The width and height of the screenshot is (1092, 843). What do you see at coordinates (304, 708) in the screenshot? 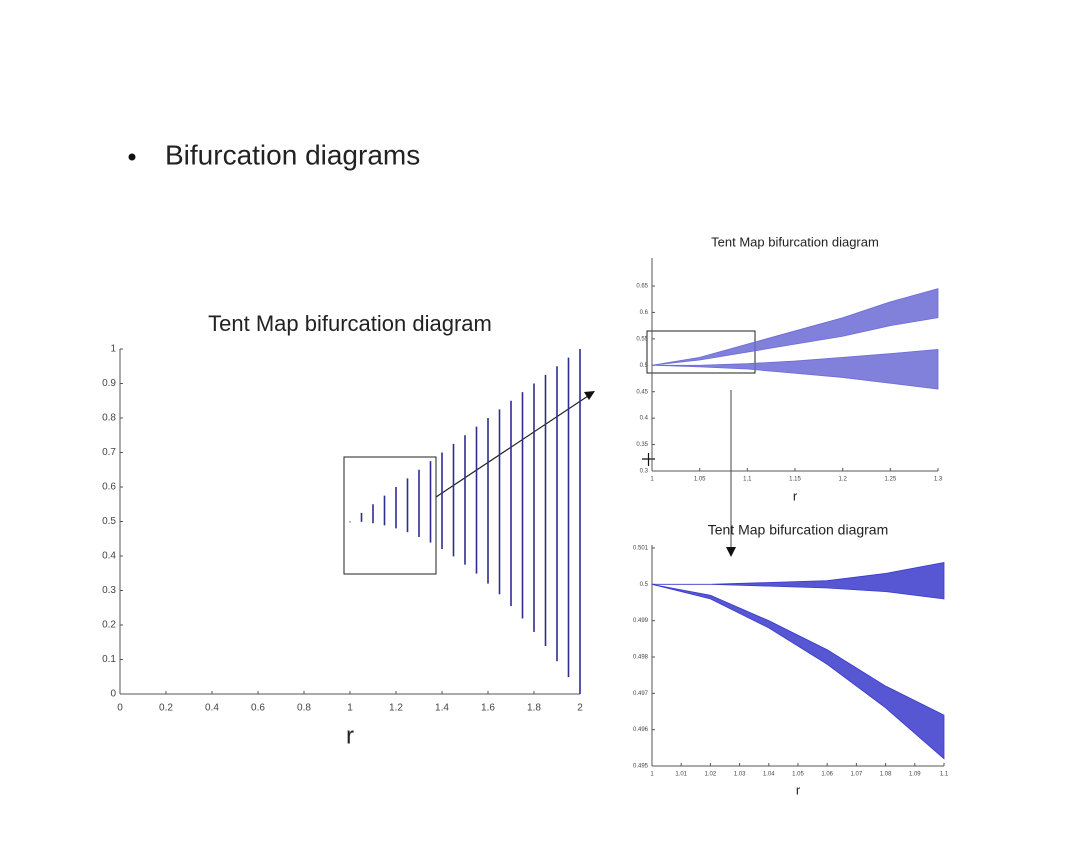
I see `x-tick-label: 0.8` at bounding box center [304, 708].